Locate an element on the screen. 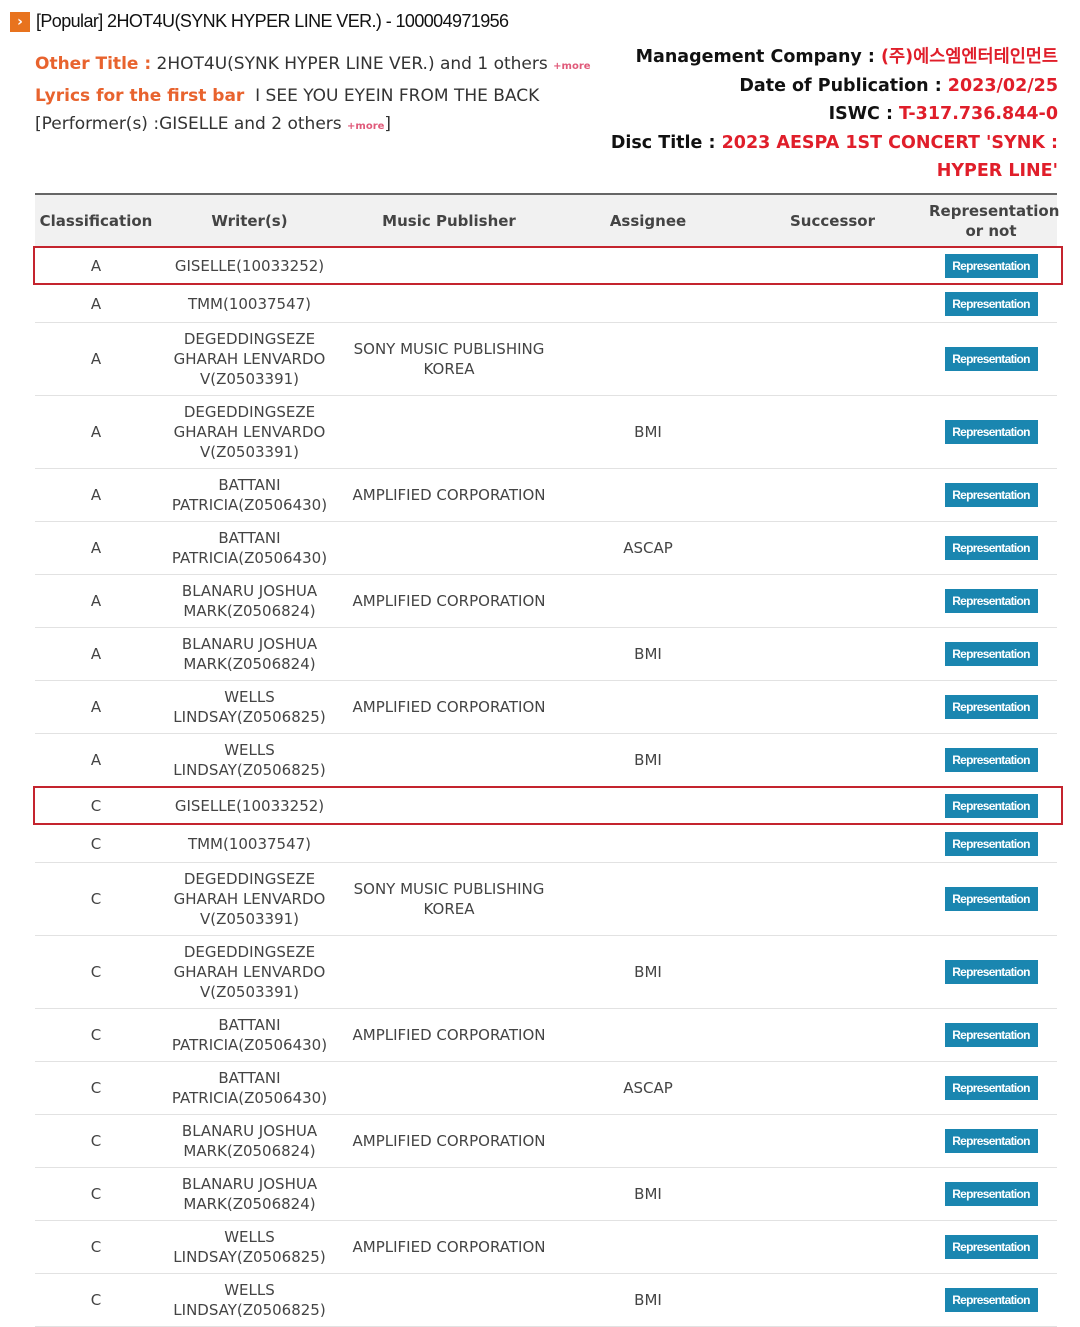  date-line: Date of Publication : 2023/02/25 is located at coordinates (823, 86).